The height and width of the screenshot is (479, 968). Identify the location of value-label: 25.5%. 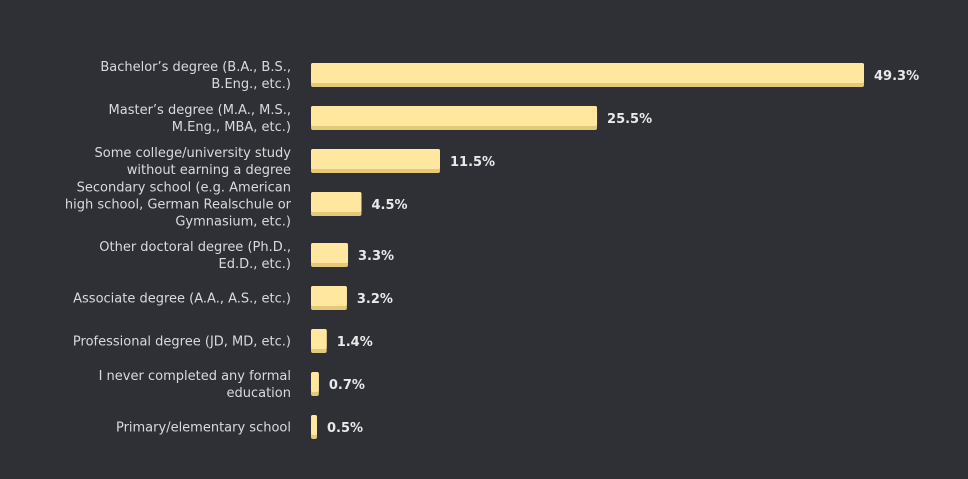
(629, 119).